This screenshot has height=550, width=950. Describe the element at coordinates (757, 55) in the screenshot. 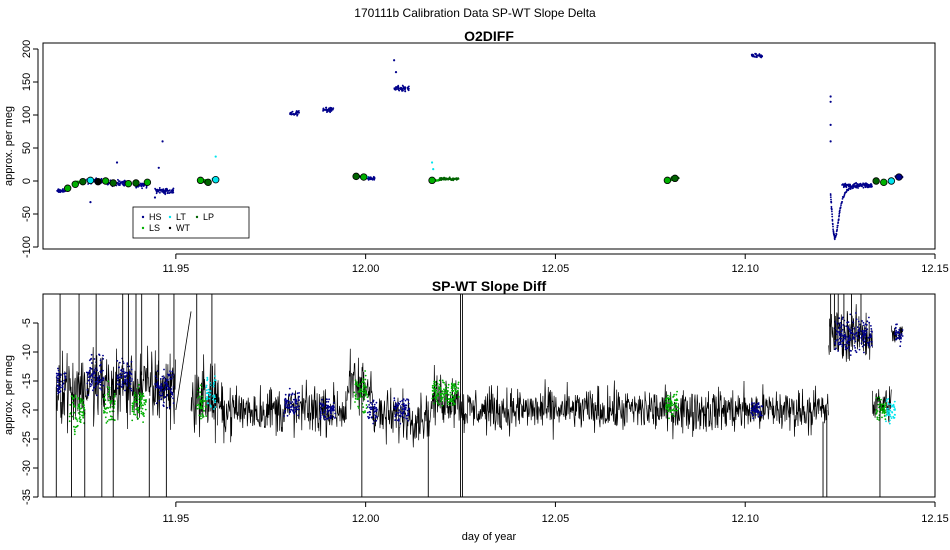

I see `o2diff-cluster-hs` at that location.